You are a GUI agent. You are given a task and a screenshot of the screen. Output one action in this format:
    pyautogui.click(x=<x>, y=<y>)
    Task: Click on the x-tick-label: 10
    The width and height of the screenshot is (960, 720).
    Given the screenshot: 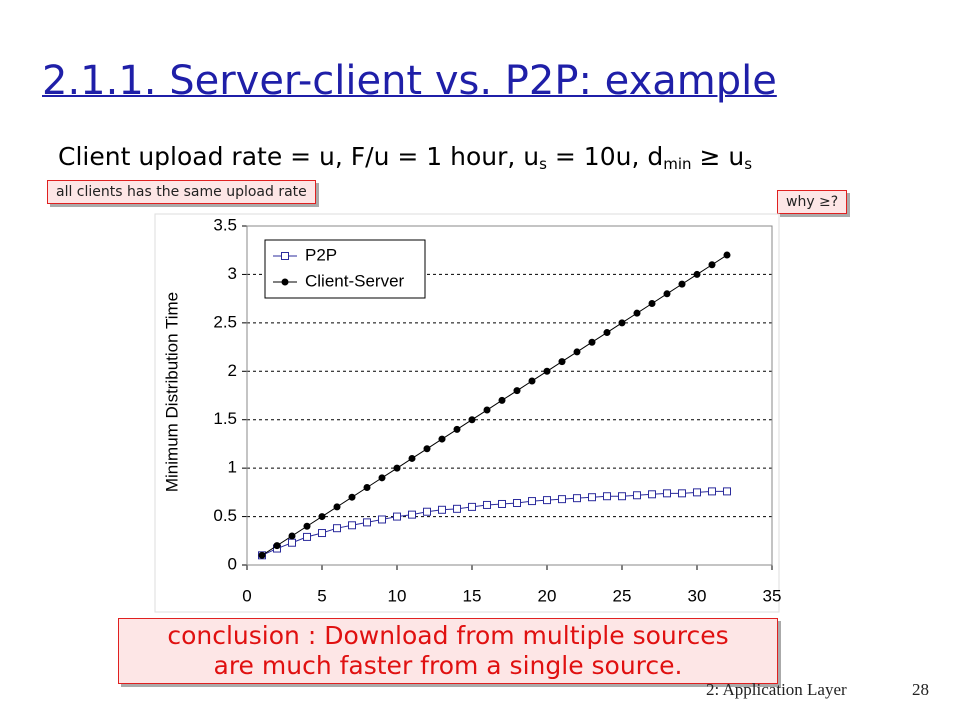 What is the action you would take?
    pyautogui.click(x=397, y=595)
    